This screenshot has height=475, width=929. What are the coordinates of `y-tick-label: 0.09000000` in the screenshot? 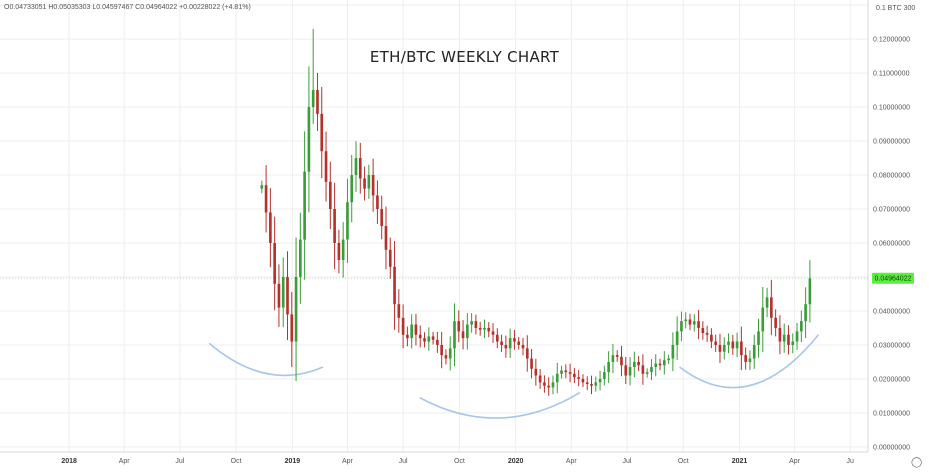 It's located at (891, 142).